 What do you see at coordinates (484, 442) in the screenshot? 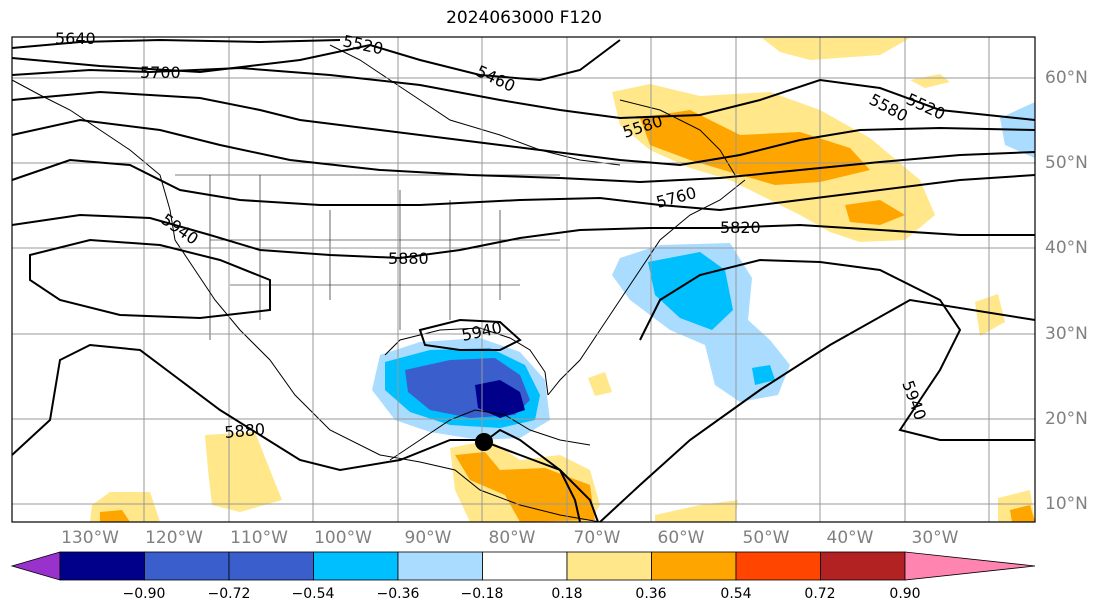
I see `storm-center-marker` at bounding box center [484, 442].